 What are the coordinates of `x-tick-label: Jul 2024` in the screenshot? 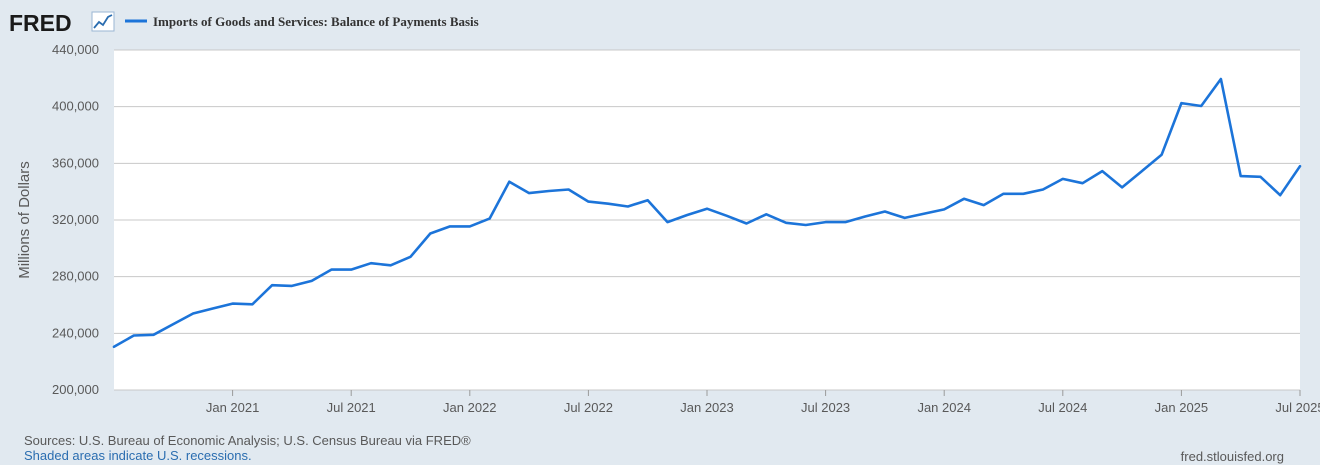 It's located at (1062, 407).